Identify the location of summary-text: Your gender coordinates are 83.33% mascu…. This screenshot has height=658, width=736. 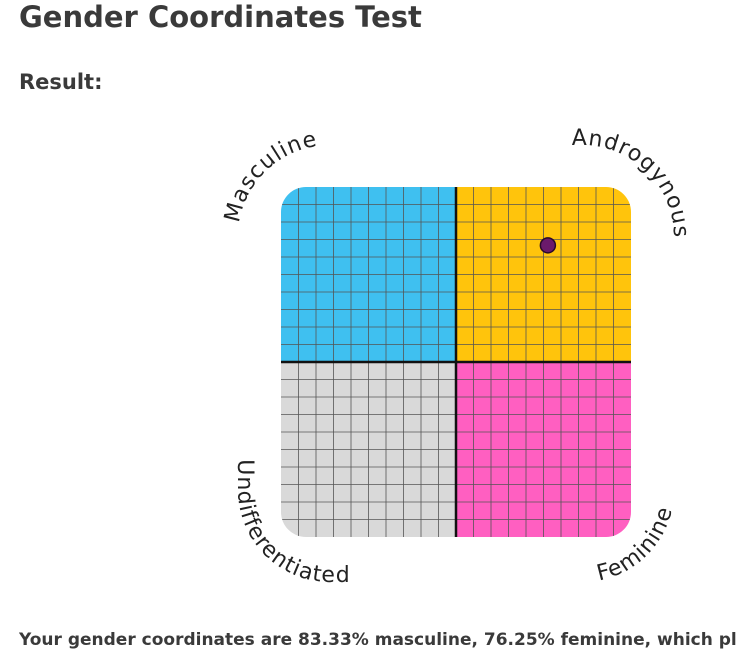
(377, 640).